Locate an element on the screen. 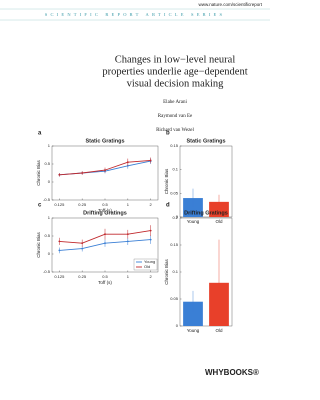  author: Elahe Arani is located at coordinates (175, 102).